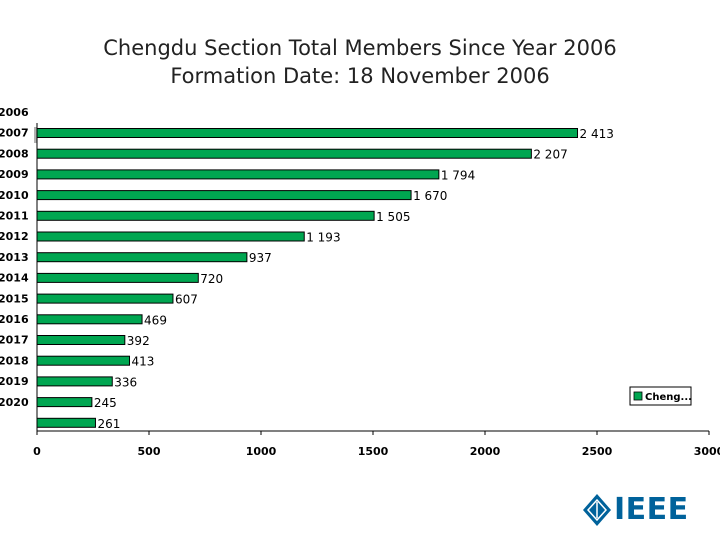 The width and height of the screenshot is (720, 540). I want to click on y-tick-label: 2008, so click(14, 153).